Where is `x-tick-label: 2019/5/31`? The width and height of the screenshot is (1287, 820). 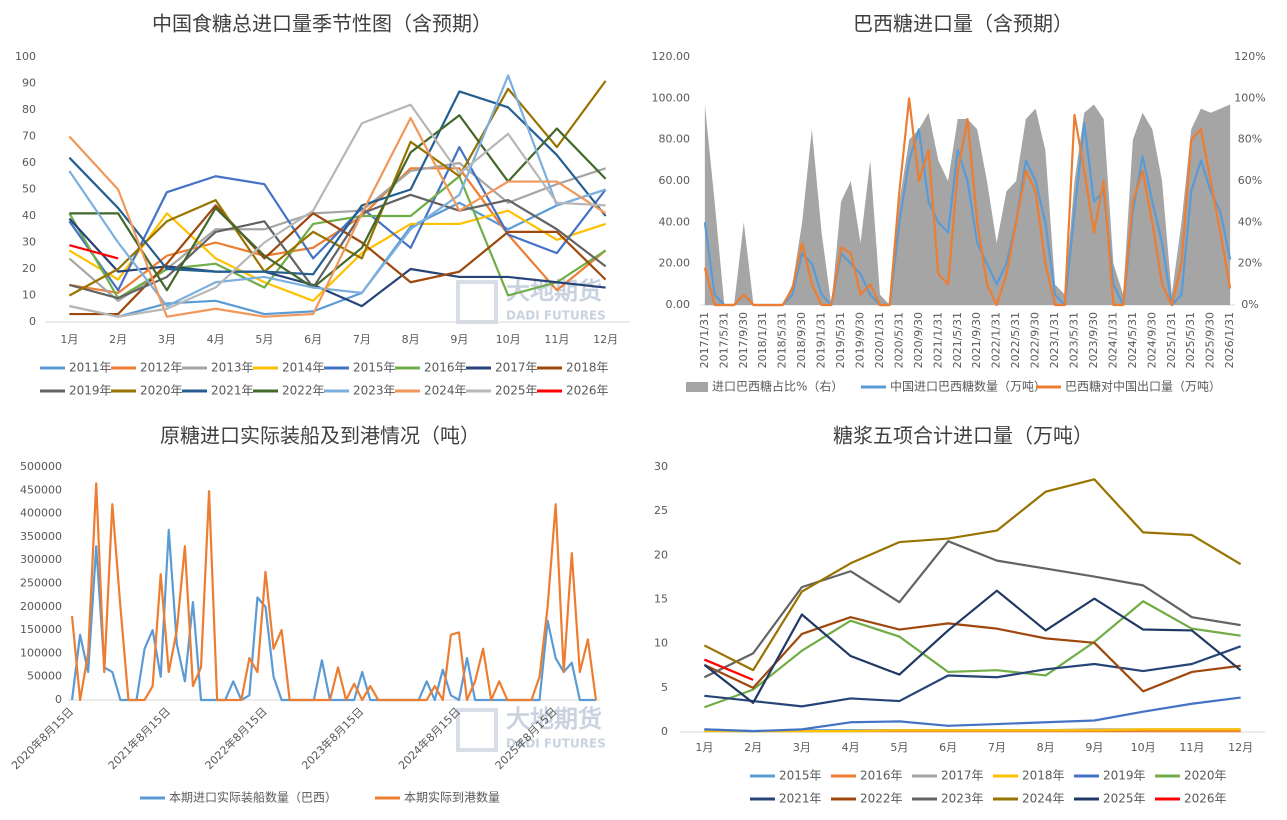 x-tick-label: 2019/5/31 is located at coordinates (840, 340).